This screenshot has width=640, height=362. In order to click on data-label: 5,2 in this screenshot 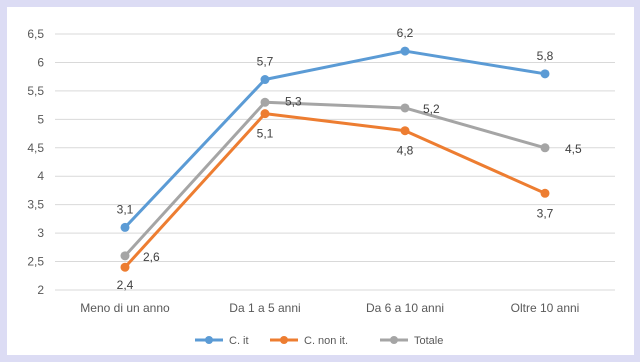, I will do `click(431, 109)`.